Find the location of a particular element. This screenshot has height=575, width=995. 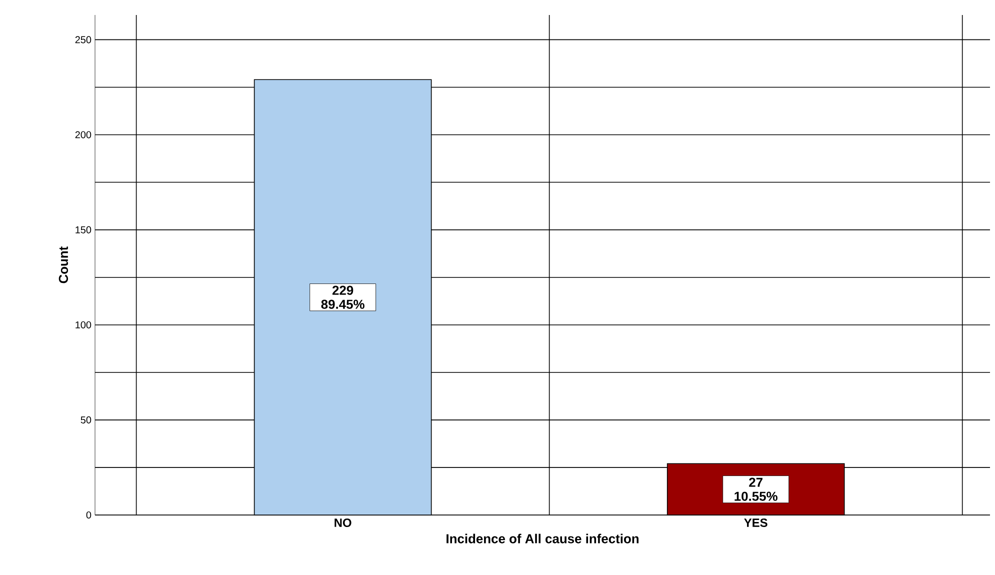

y-tick-label: 200 is located at coordinates (83, 134).